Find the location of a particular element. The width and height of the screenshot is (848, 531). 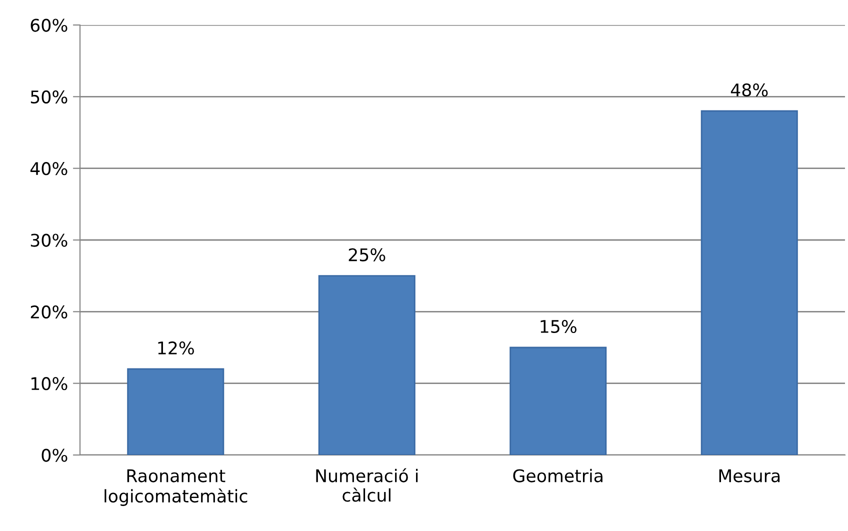

y-tick-label: 60% is located at coordinates (49, 25).